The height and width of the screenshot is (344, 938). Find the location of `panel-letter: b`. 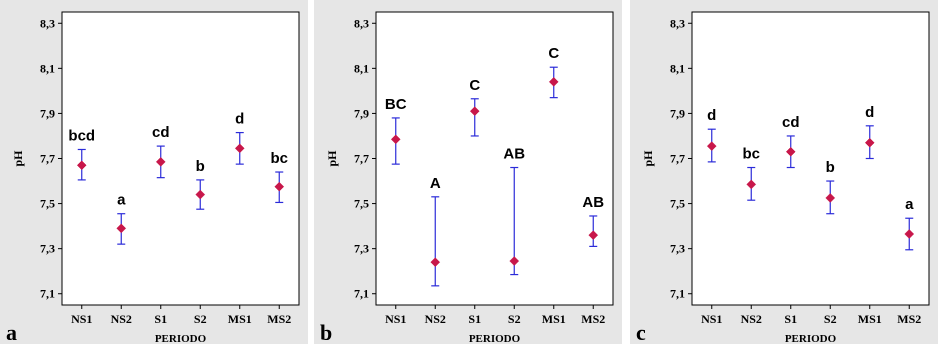

panel-letter: b is located at coordinates (326, 332).